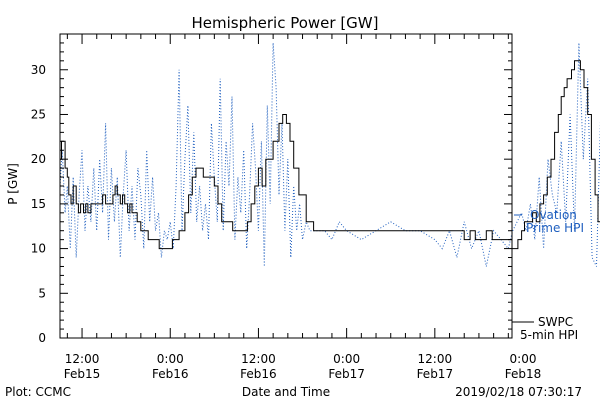 The width and height of the screenshot is (600, 400). What do you see at coordinates (285, 23) in the screenshot?
I see `chart-title: Hemispheric Power [GW]` at bounding box center [285, 23].